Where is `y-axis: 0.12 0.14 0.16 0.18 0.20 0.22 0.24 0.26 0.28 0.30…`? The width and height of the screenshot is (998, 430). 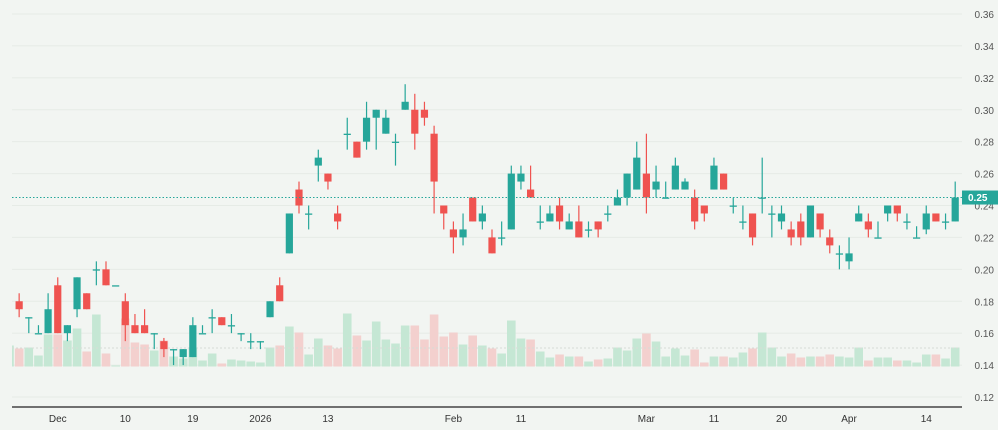 y-axis: 0.12 0.14 0.16 0.18 0.20 0.22 0.24 0.26 0.28 0.30… is located at coordinates (985, 207).